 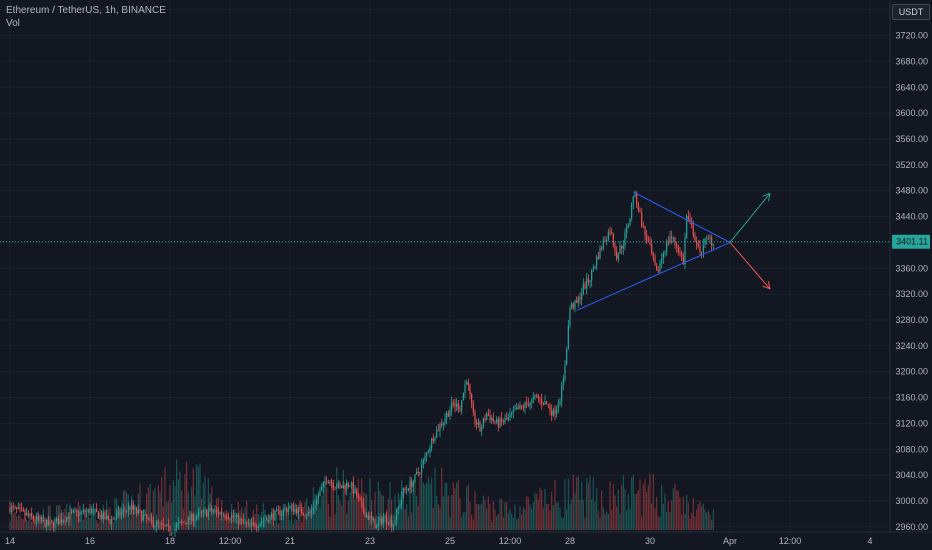 What do you see at coordinates (750, 217) in the screenshot?
I see `arrow-up` at bounding box center [750, 217].